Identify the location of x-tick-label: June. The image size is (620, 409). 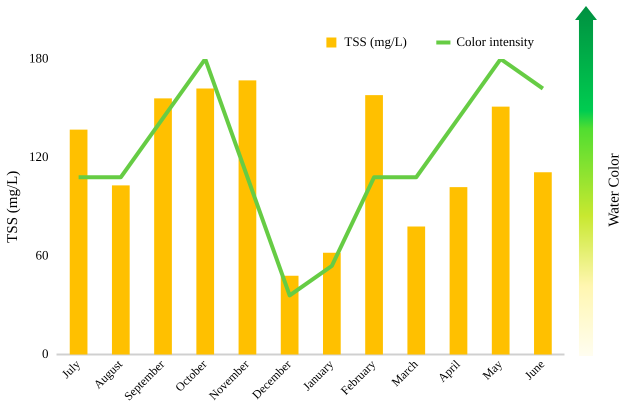
(535, 370).